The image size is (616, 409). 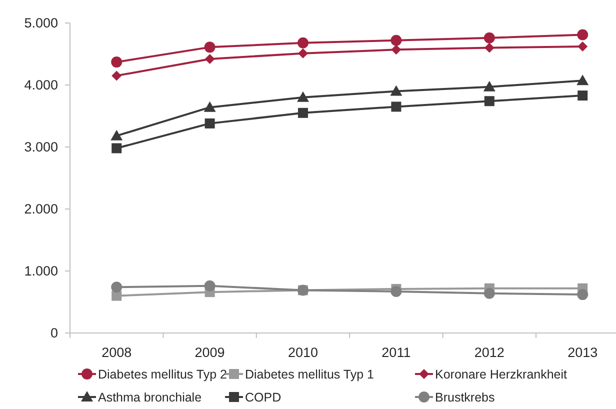 I want to click on y-tick-label: 0, so click(x=54, y=333).